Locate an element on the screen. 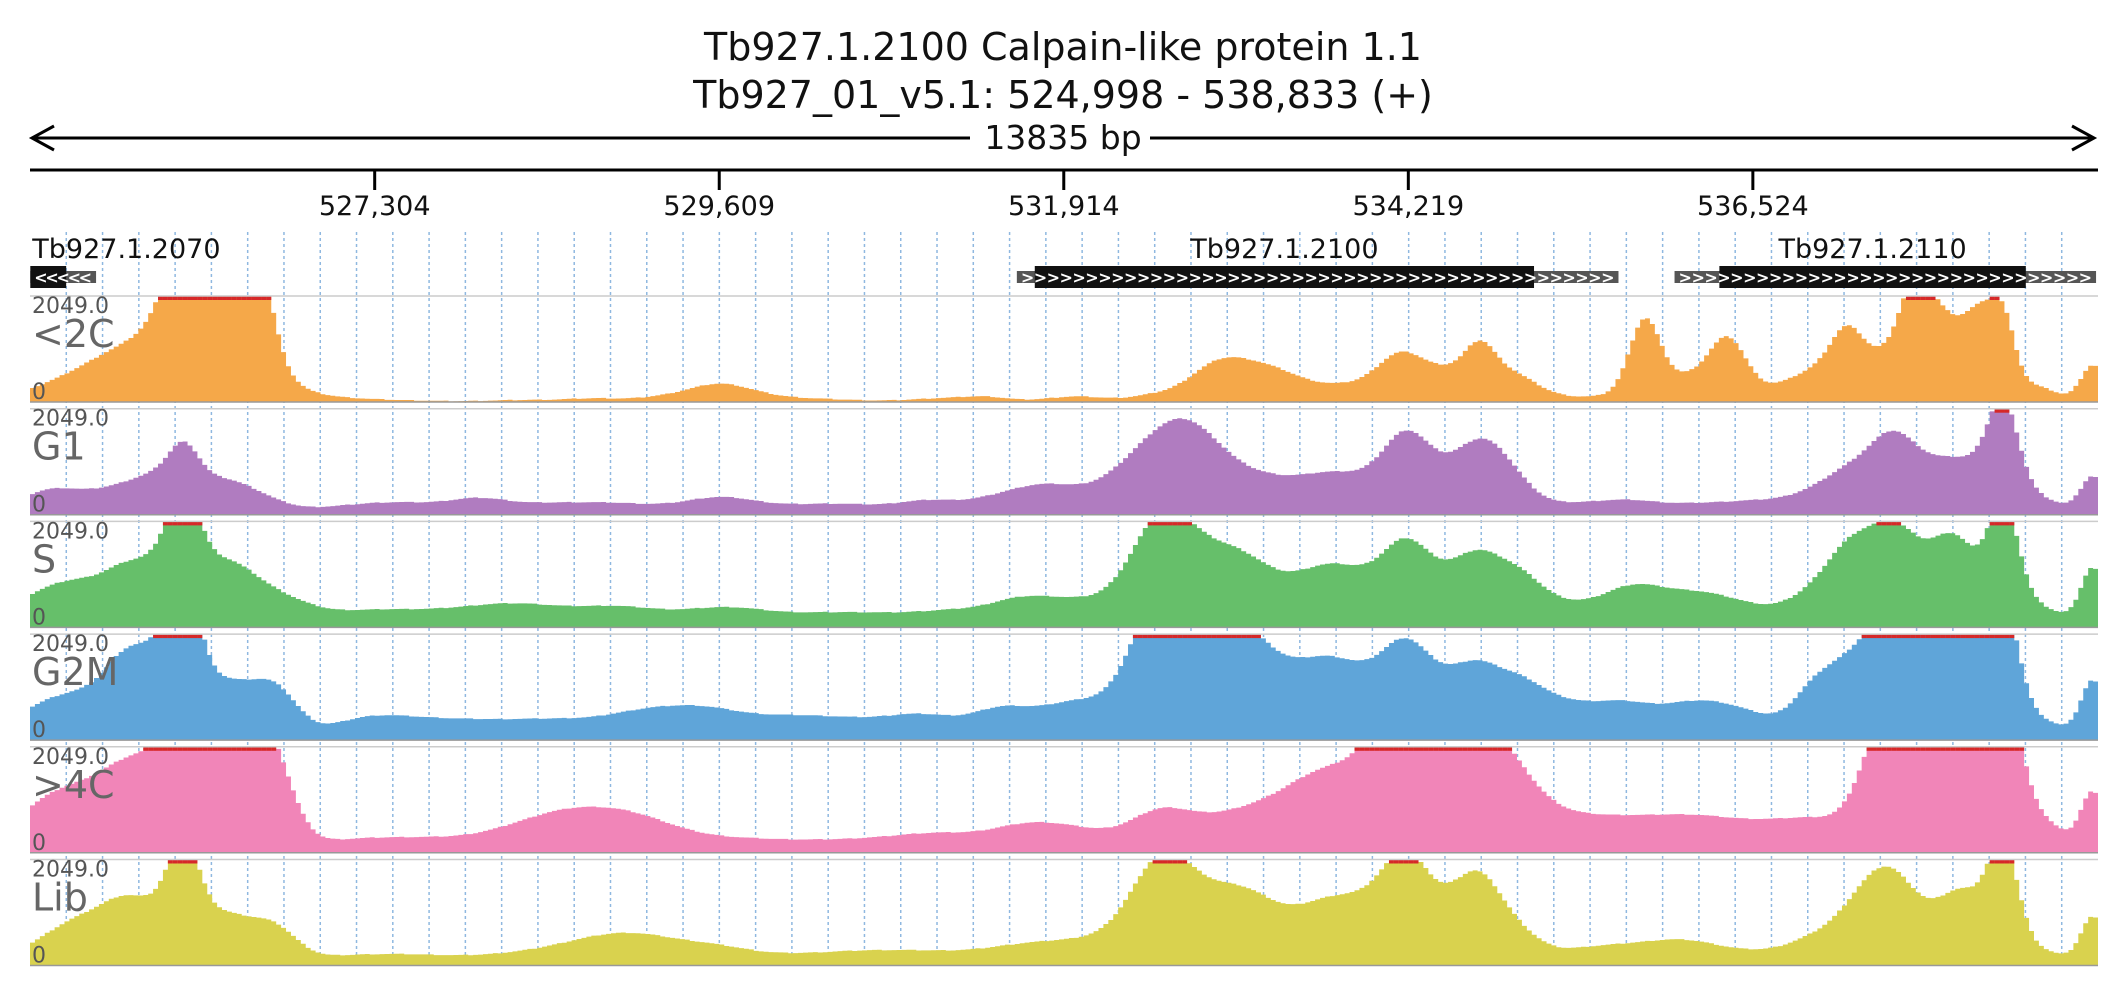 This screenshot has height=1000, width=2126. gene-label: Tb927.1.2100 is located at coordinates (1283, 249).